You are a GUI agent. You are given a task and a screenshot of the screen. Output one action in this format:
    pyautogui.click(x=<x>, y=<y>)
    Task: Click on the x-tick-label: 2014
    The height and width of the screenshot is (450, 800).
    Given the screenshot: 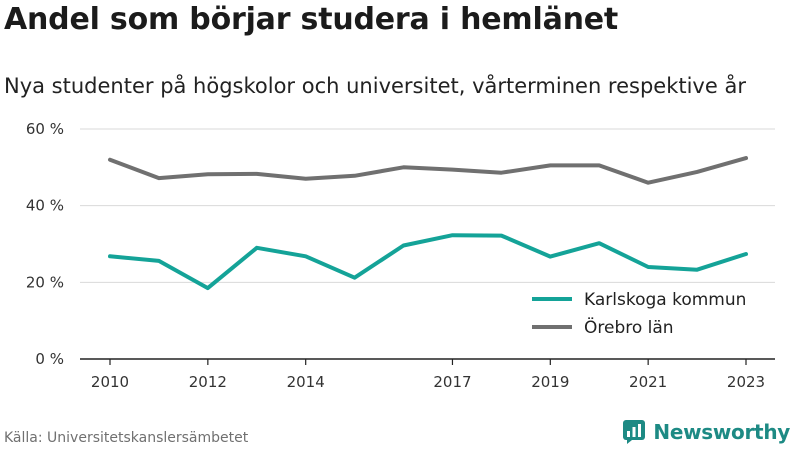 What is the action you would take?
    pyautogui.click(x=306, y=382)
    